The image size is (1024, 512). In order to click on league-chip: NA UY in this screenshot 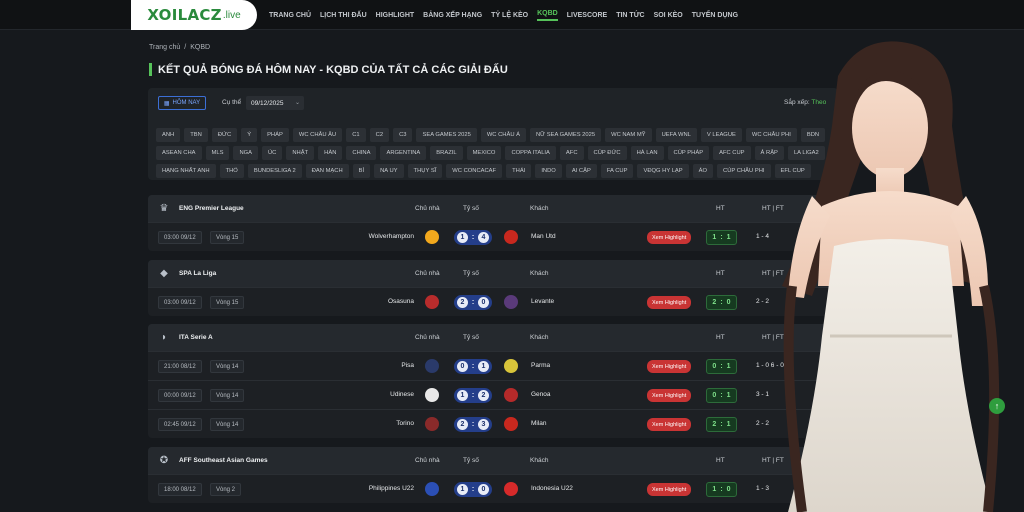, I will do `click(389, 171)`.